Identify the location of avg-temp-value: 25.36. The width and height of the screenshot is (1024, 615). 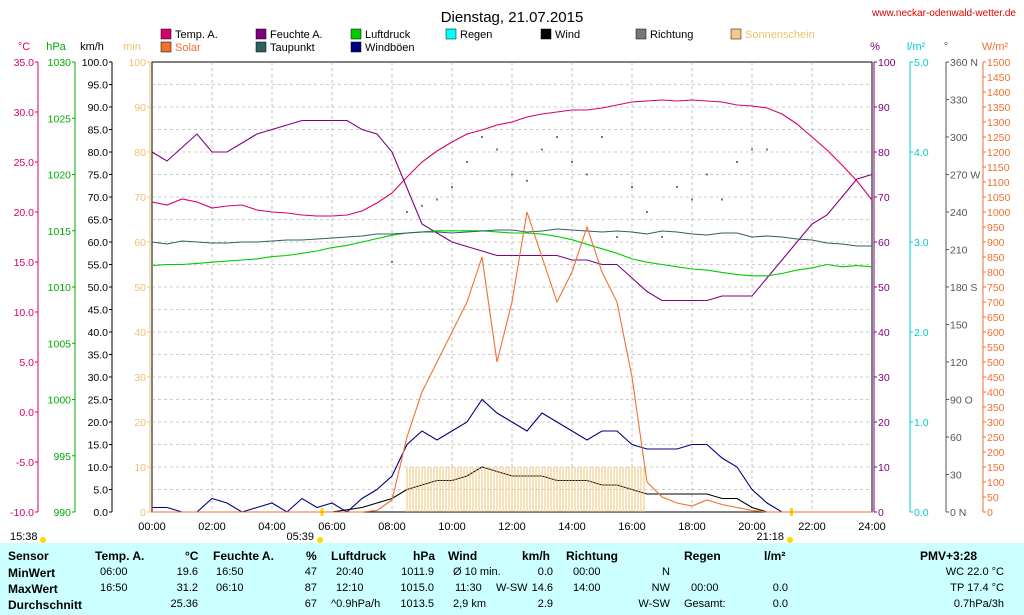
(184, 604).